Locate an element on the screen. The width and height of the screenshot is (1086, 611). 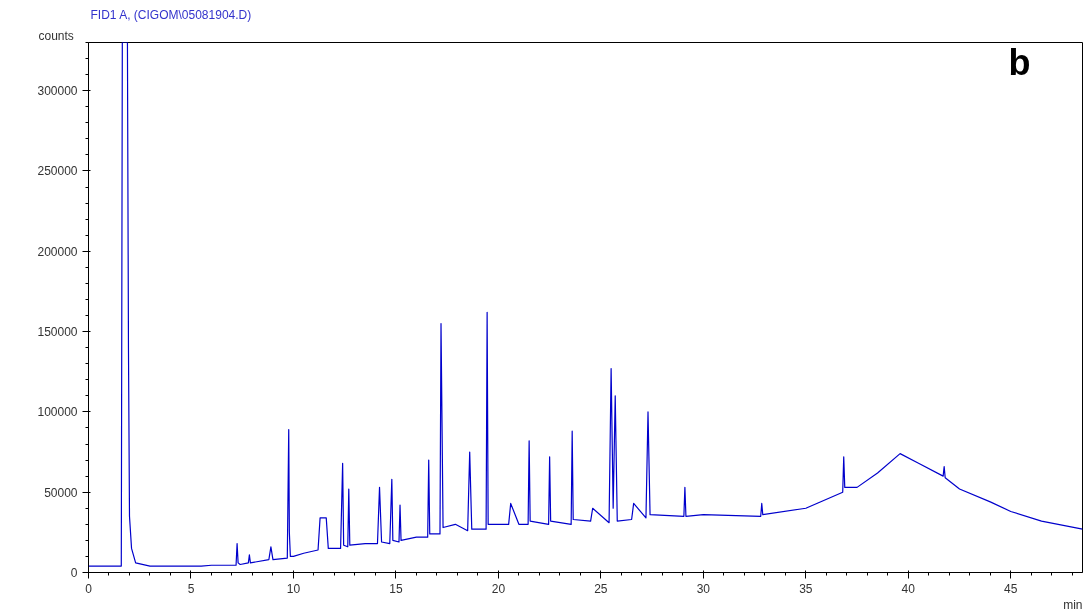
x-tick-label: 30 is located at coordinates (703, 588).